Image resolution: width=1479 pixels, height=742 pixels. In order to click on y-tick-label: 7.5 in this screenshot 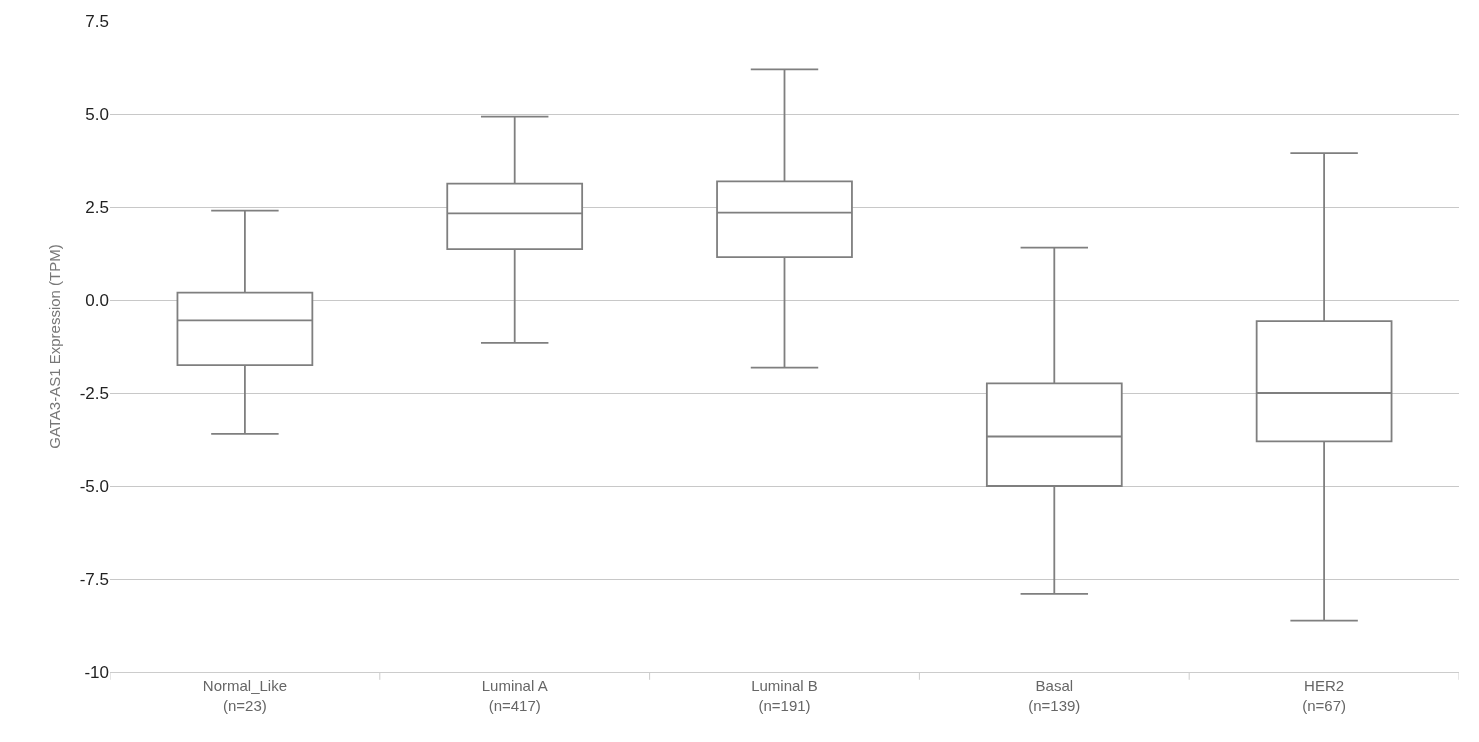, I will do `click(97, 21)`.